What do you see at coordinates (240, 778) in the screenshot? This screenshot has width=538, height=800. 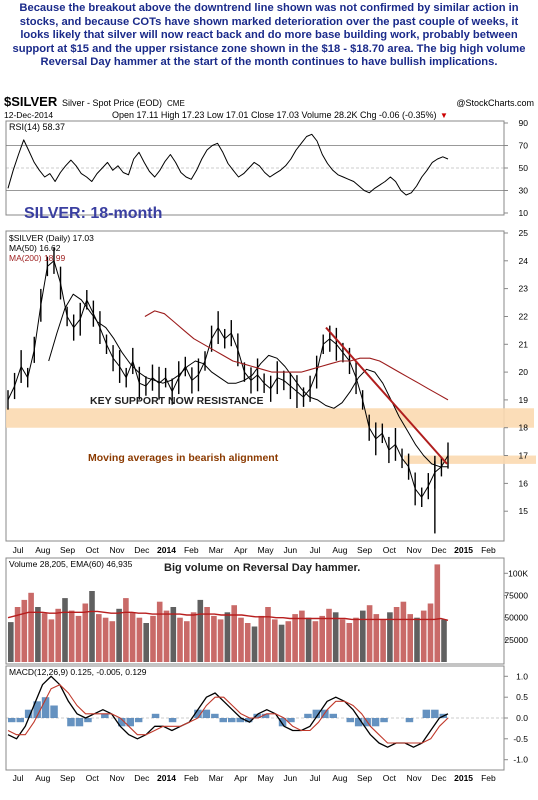 I see `macd-x-tick-9: Apr` at bounding box center [240, 778].